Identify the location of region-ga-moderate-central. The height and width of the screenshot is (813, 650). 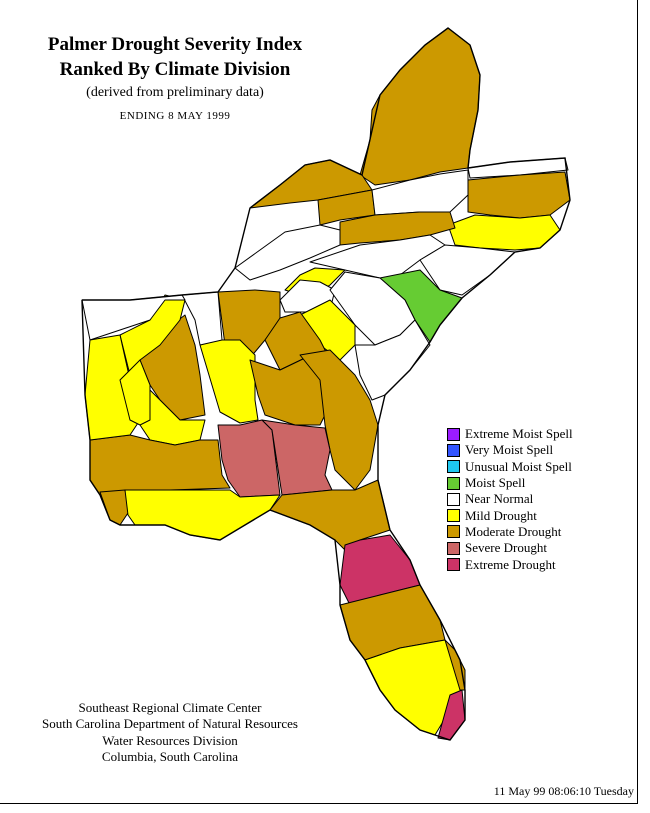
(287, 391).